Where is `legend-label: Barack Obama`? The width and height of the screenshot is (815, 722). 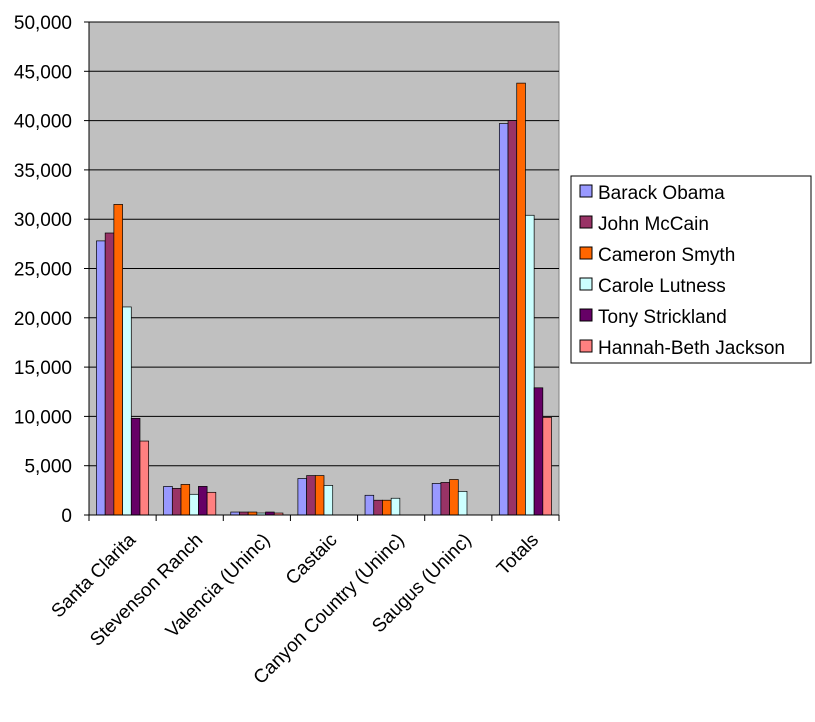 legend-label: Barack Obama is located at coordinates (661, 193).